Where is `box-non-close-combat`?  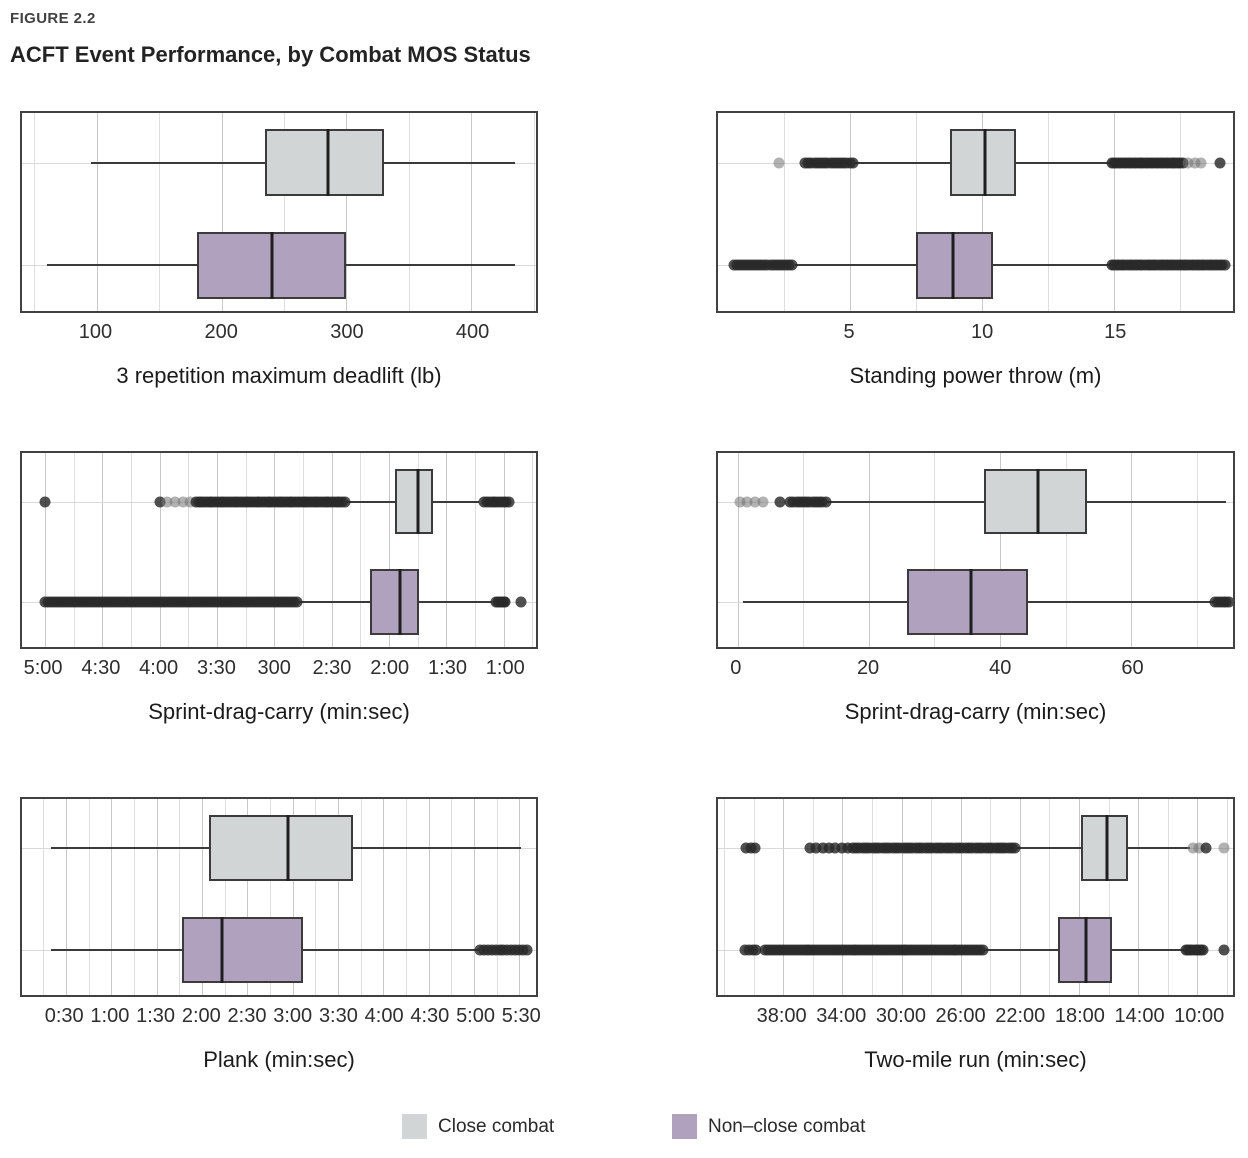 box-non-close-combat is located at coordinates (243, 950).